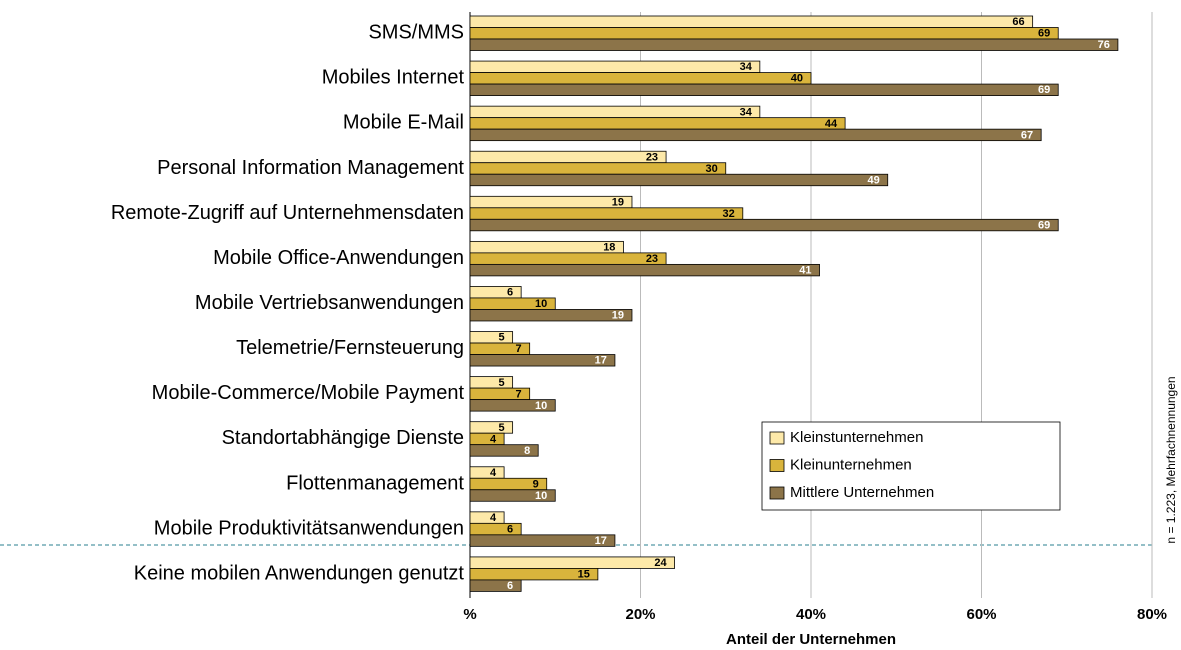 Image resolution: width=1181 pixels, height=650 pixels. What do you see at coordinates (527, 451) in the screenshot?
I see `value-label: 8` at bounding box center [527, 451].